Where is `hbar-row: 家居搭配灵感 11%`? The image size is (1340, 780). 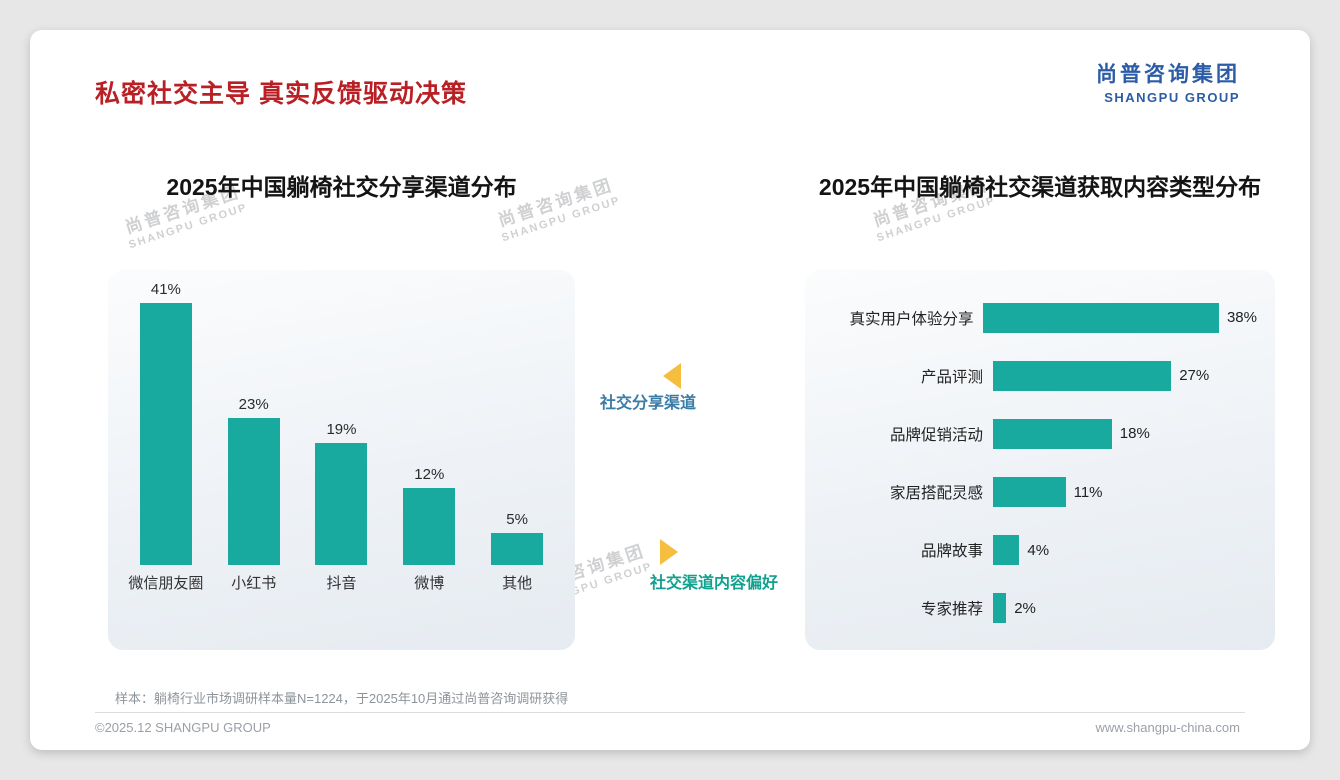
hbar-row: 家居搭配灵感 11% is located at coordinates (1042, 492).